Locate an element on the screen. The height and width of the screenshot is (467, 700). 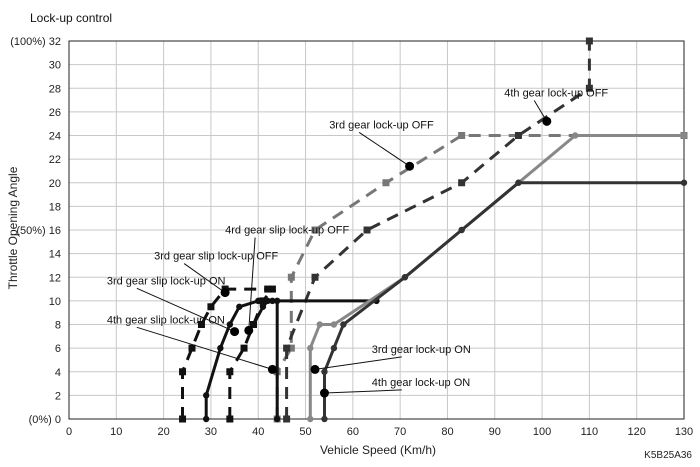
annotation: 4th gear lock-up ON is located at coordinates (394, 387).